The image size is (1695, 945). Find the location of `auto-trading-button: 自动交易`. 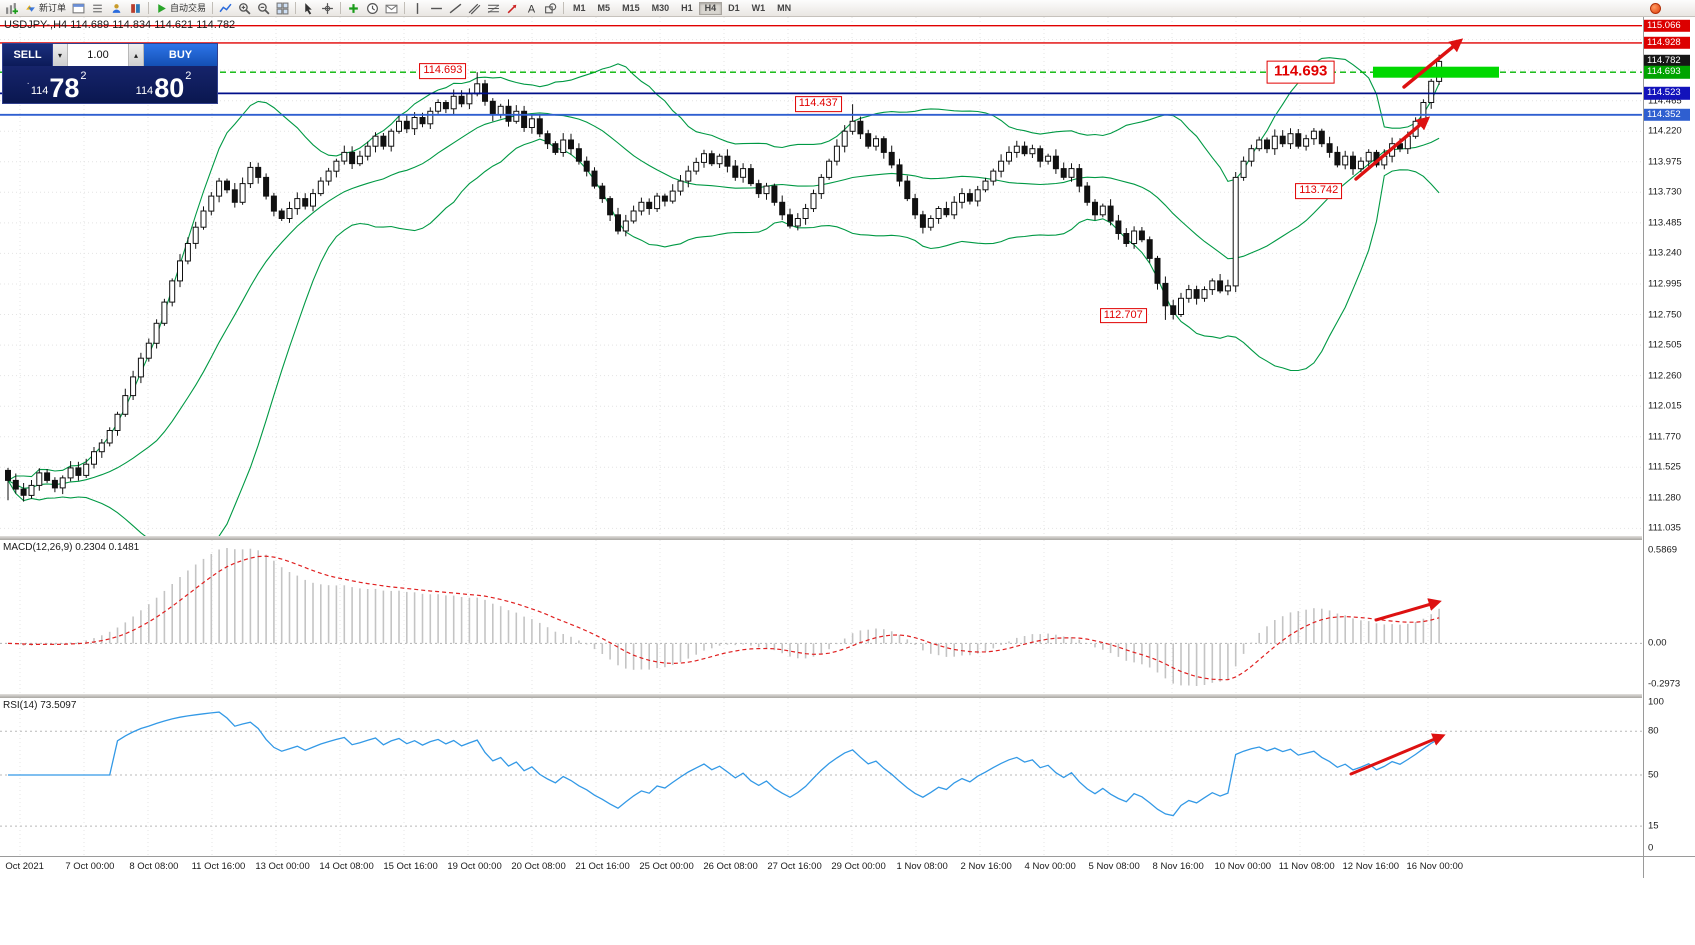

auto-trading-button: 自动交易 is located at coordinates (180, 8).